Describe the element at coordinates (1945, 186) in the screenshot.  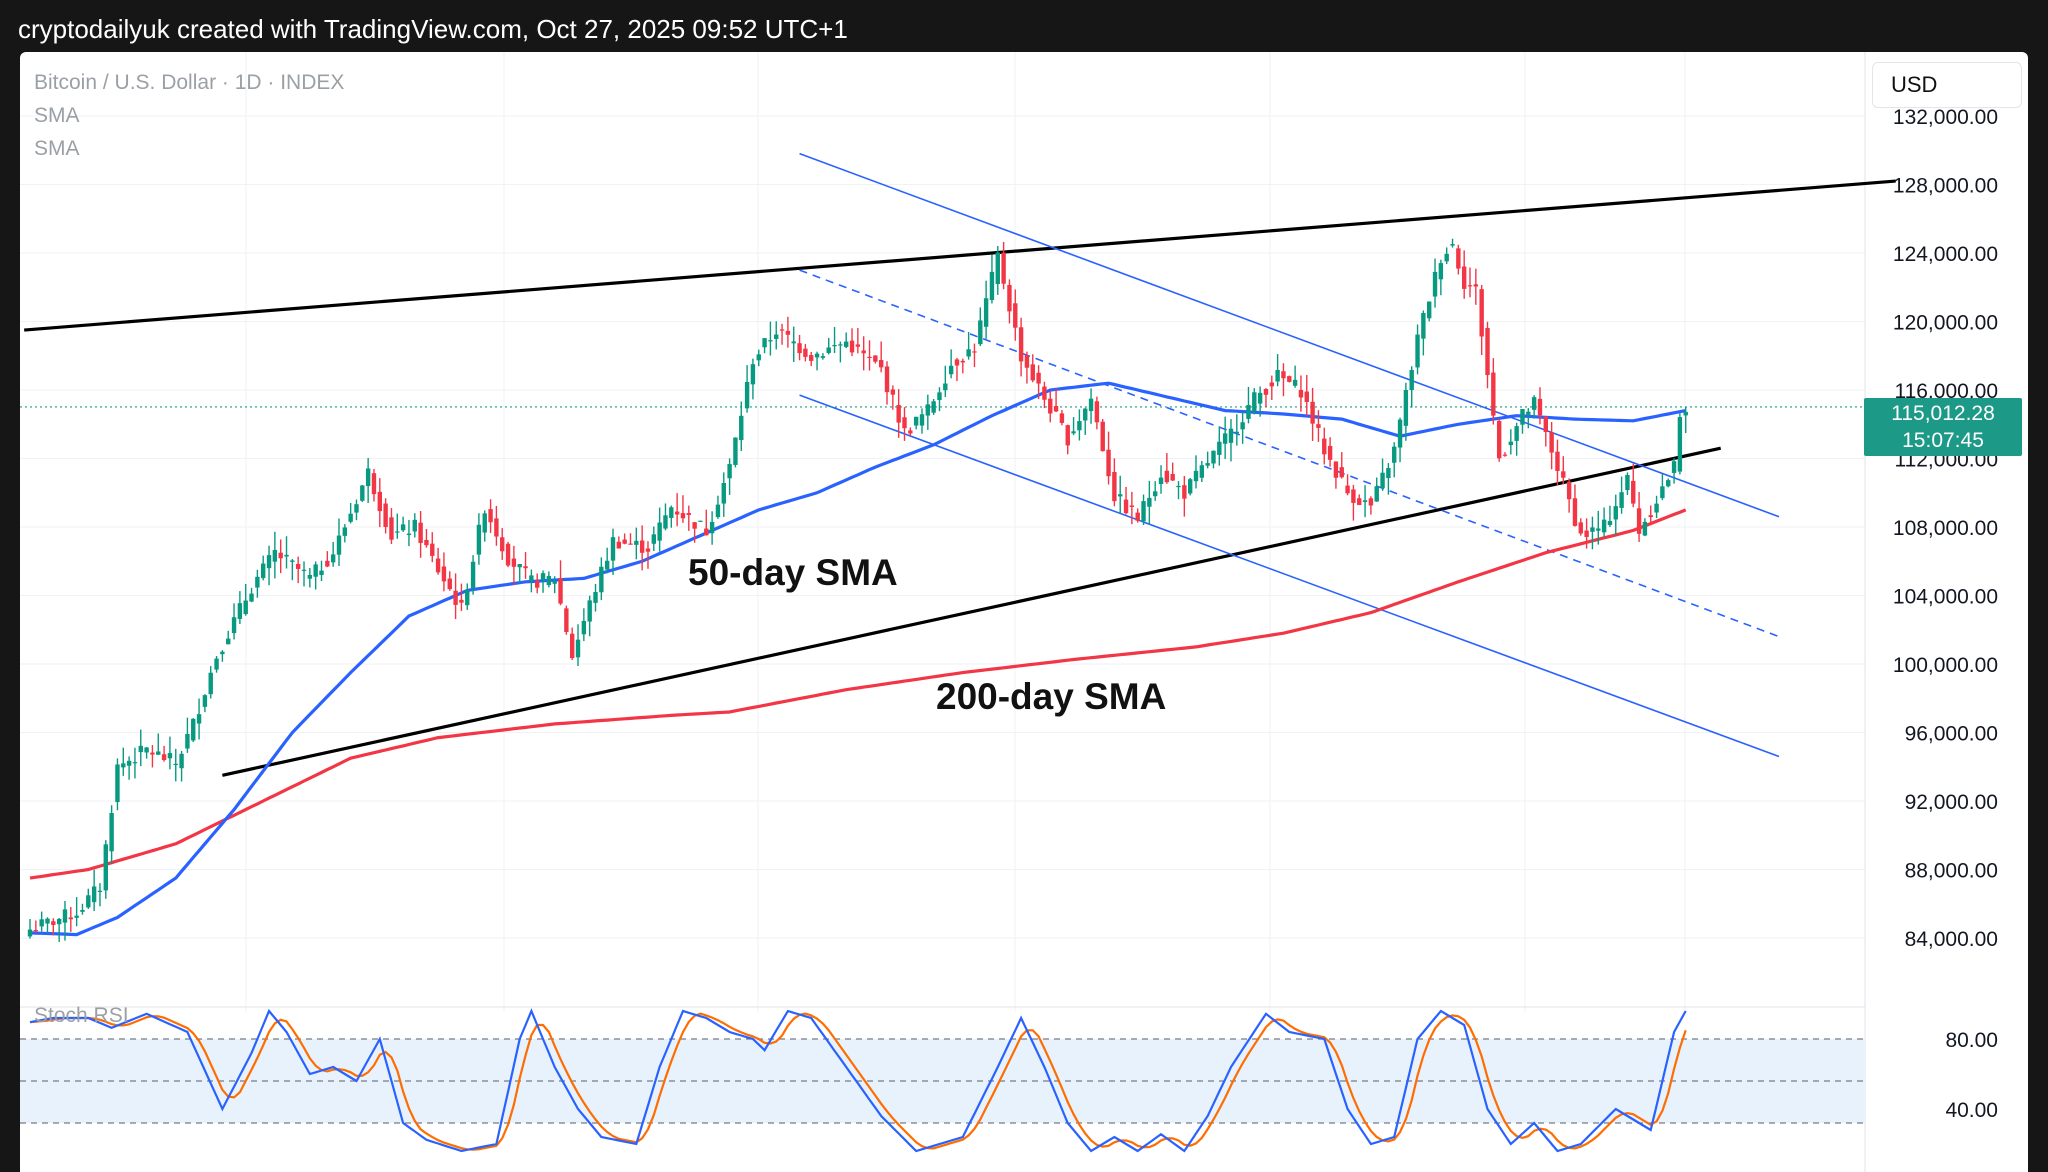
I see `y-tick-label: 128,000.00` at that location.